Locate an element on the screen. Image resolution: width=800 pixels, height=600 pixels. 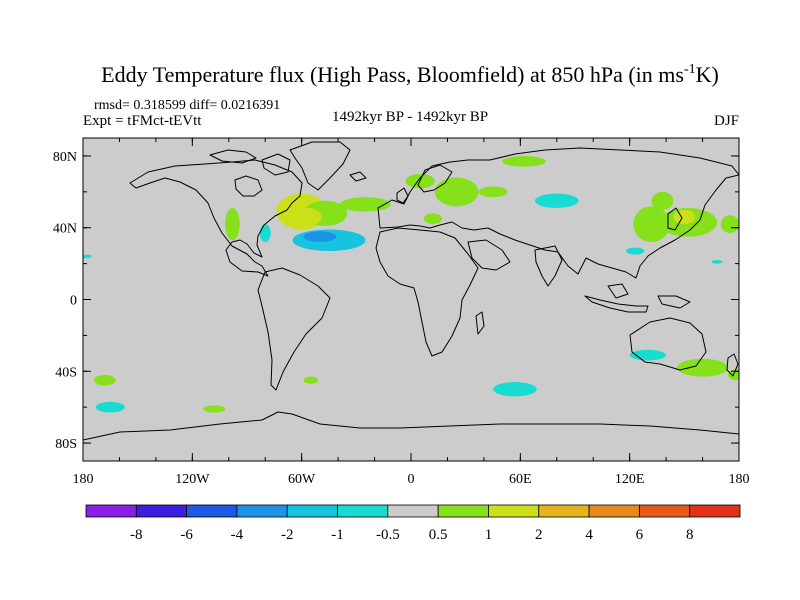
coastline-india is located at coordinates (548, 266).